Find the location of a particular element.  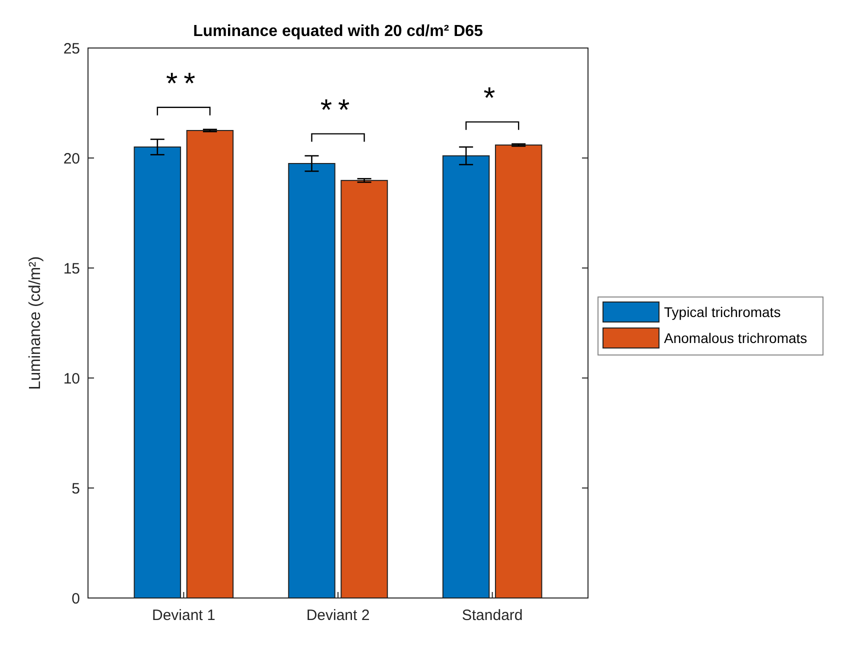

chart-title: Luminance equated with 20 cd/m² D65 is located at coordinates (338, 31).